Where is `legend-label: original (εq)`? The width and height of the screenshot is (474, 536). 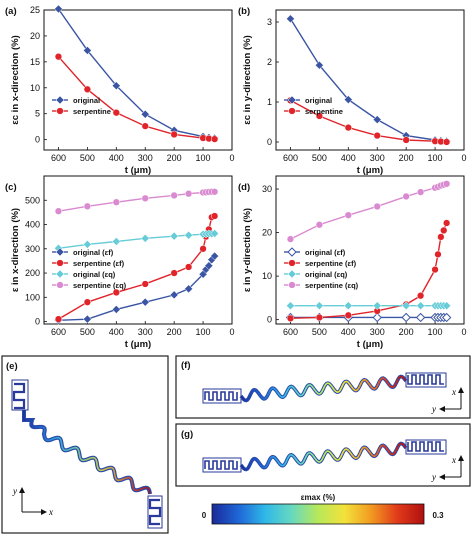 legend-label: original (εq) is located at coordinates (94, 274).